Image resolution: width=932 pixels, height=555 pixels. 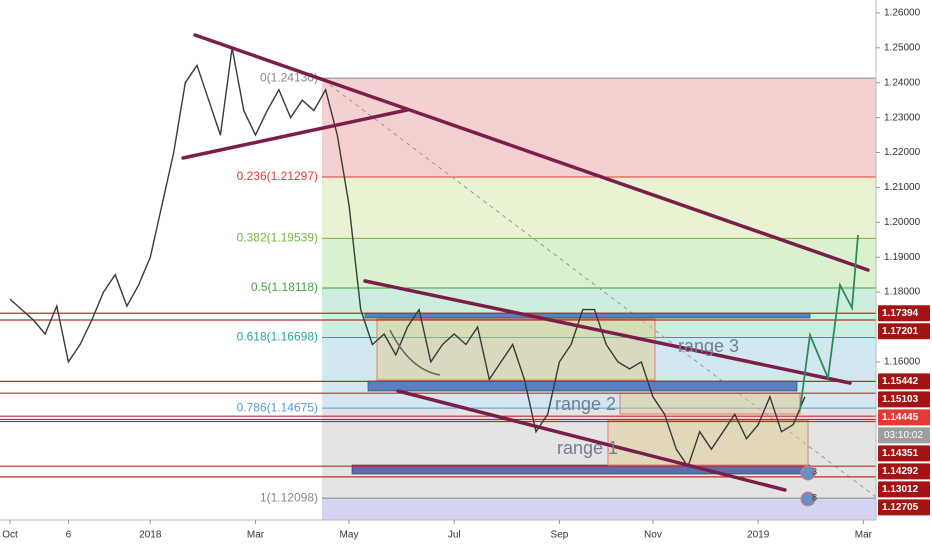 What do you see at coordinates (349, 535) in the screenshot?
I see `x-tick-label: May` at bounding box center [349, 535].